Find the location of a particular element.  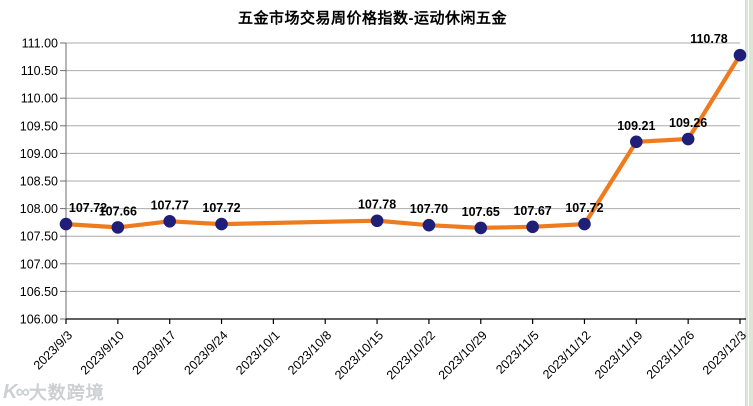

data-point-label: 107.77 is located at coordinates (170, 205).